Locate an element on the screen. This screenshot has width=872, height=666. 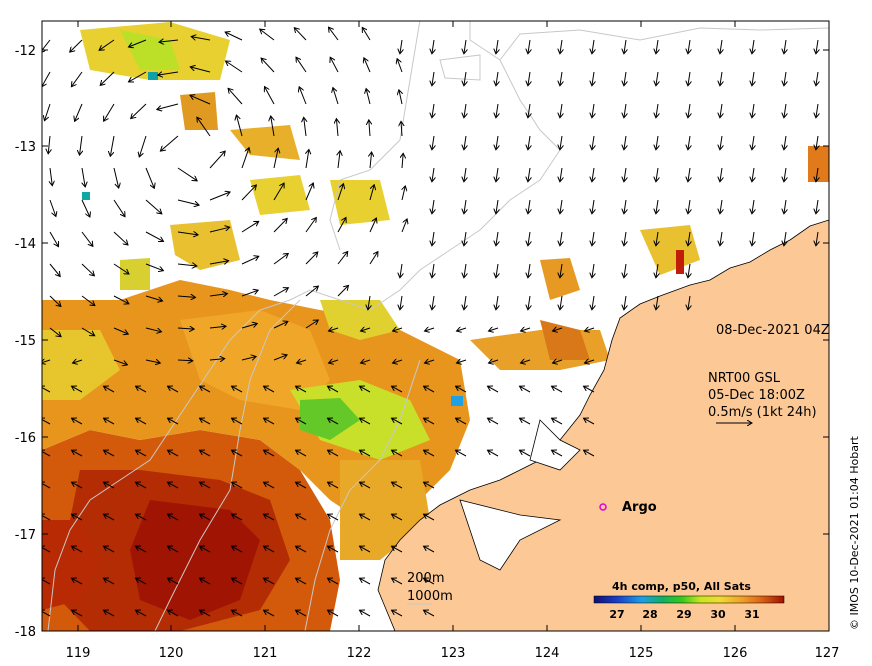
lat-tick-label: -12 is located at coordinates (25, 51).